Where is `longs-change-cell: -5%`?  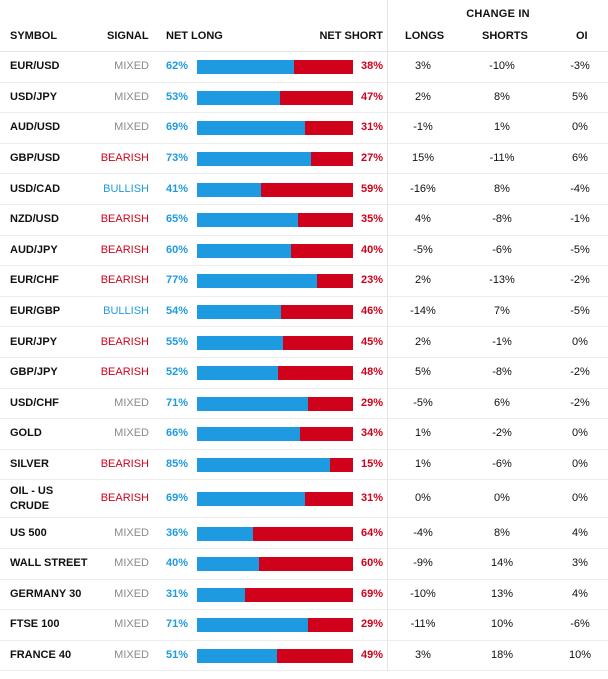
longs-change-cell: -5% is located at coordinates (423, 402).